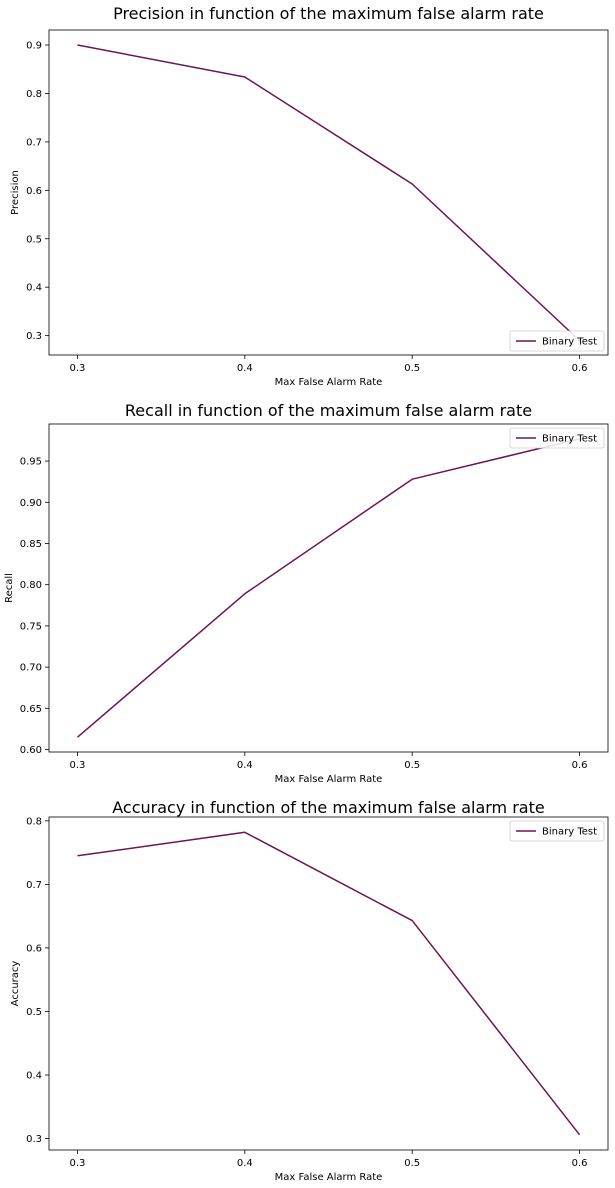 The image size is (615, 1188). What do you see at coordinates (31, 462) in the screenshot?
I see `y-tick-label: 0.95` at bounding box center [31, 462].